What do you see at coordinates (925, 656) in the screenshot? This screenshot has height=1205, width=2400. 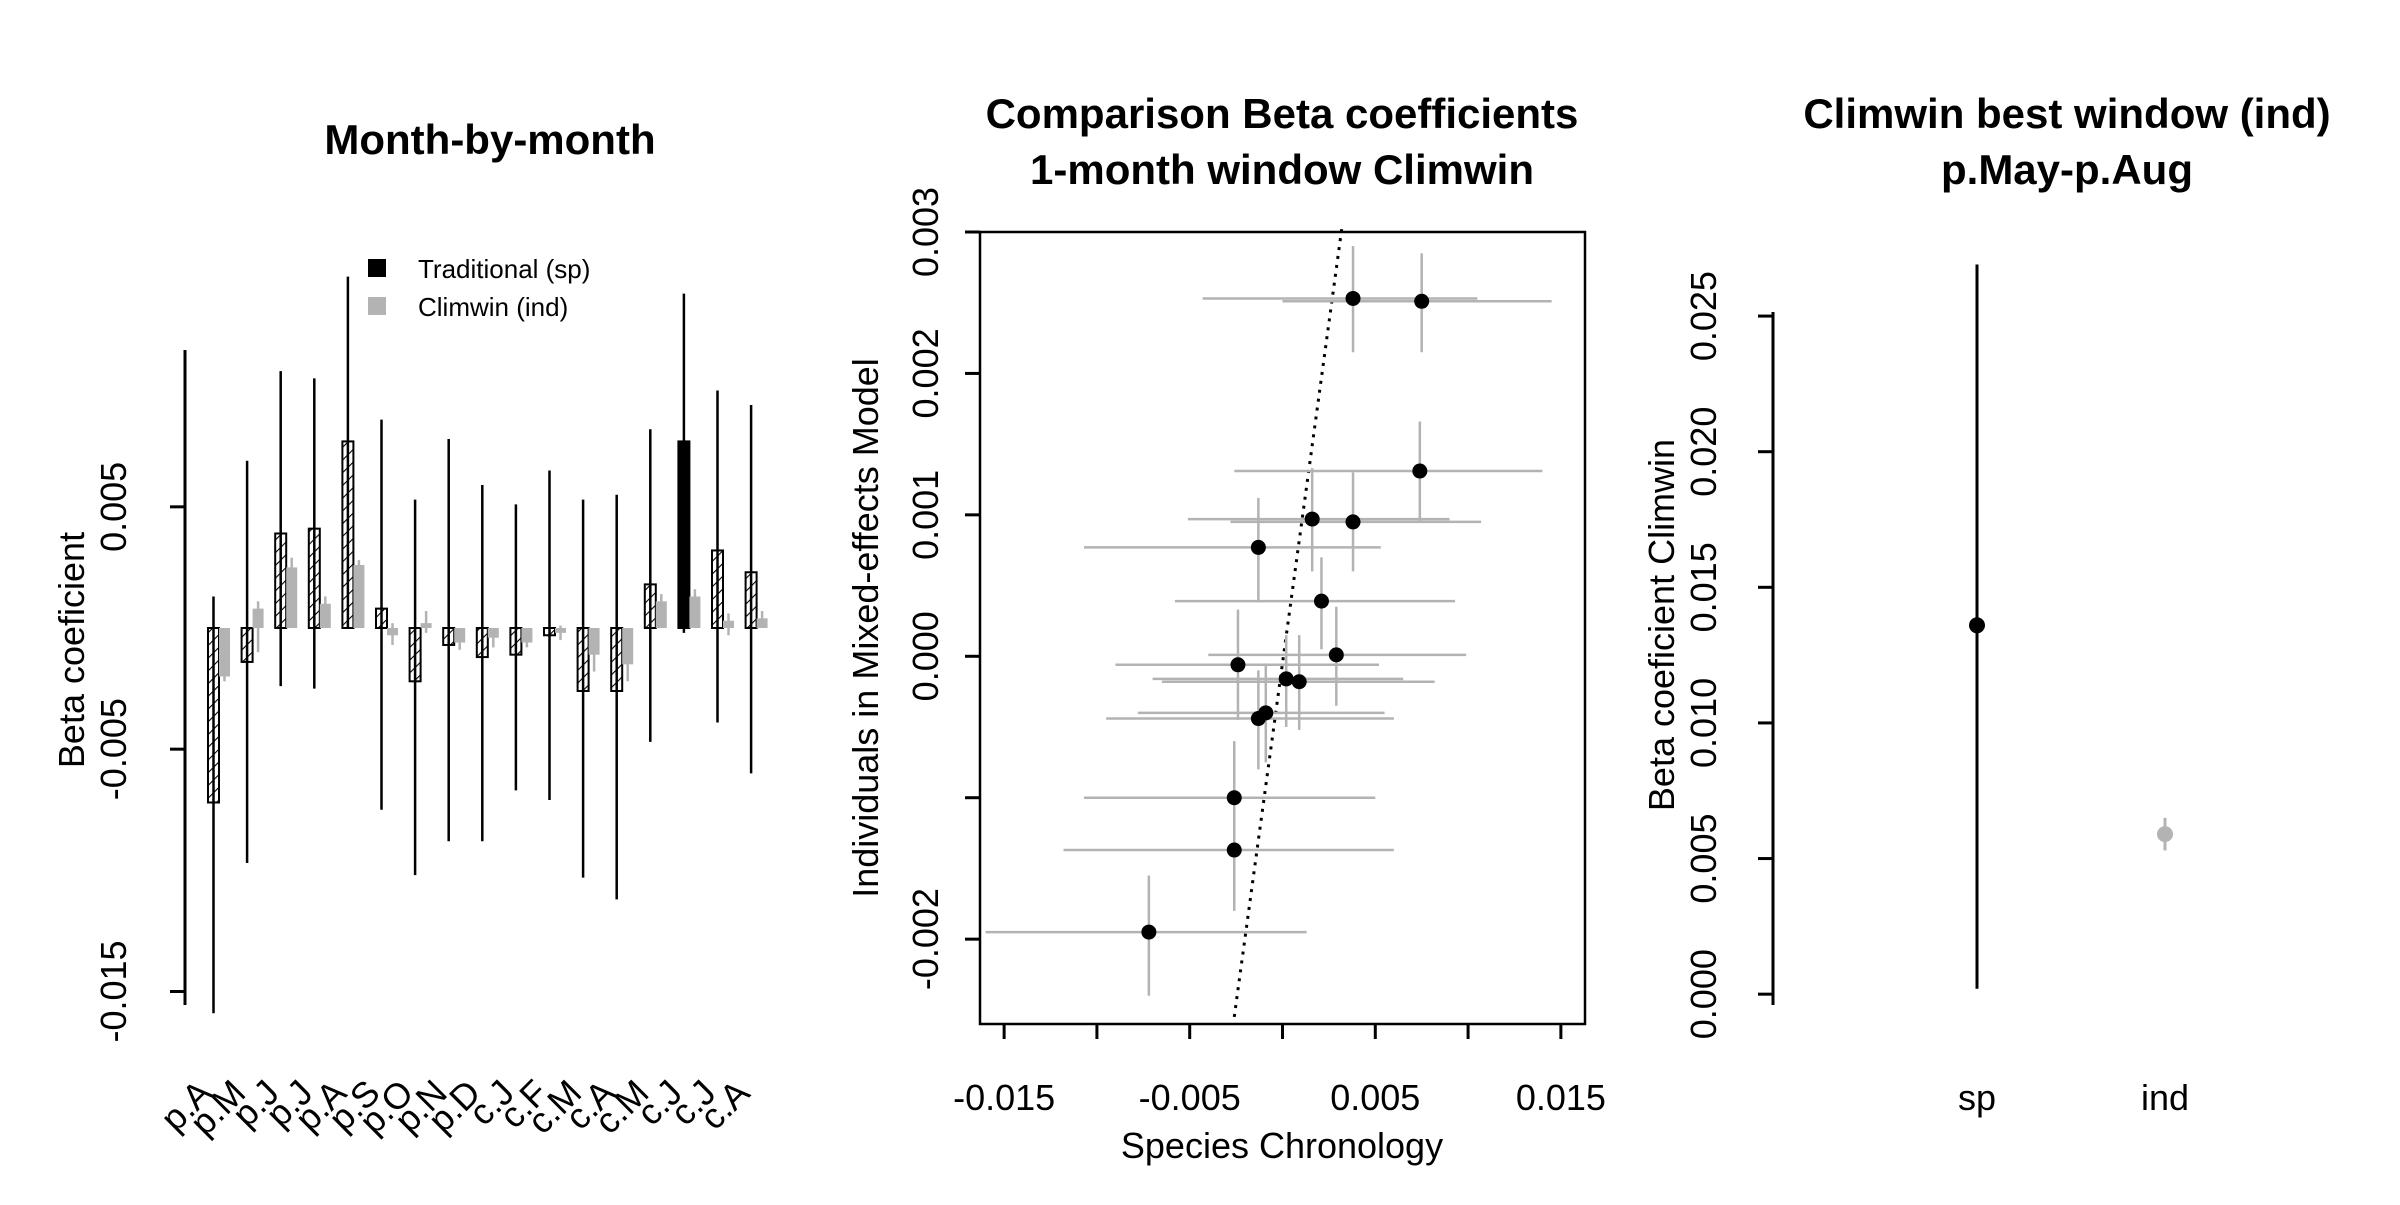 I see `panel2-y-tick-label: 0.000` at bounding box center [925, 656].